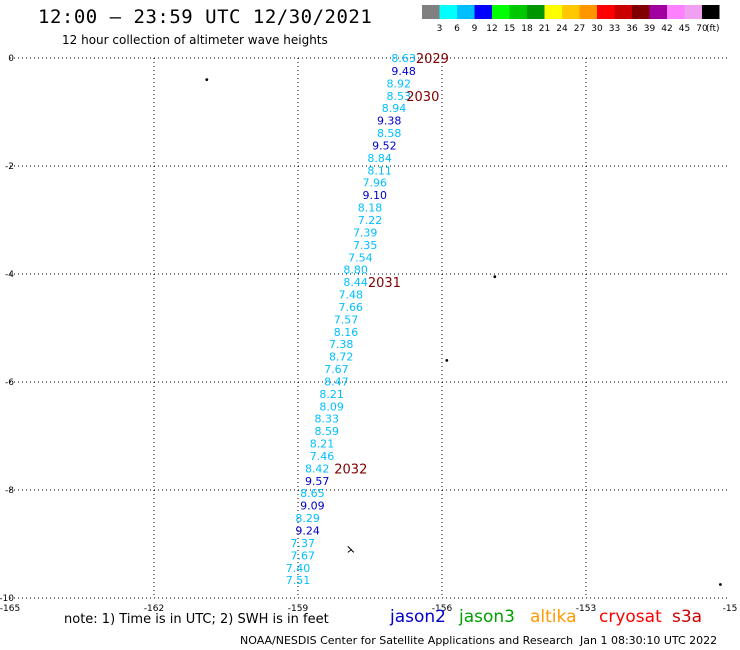 This screenshot has height=650, width=740. What do you see at coordinates (442, 609) in the screenshot?
I see `x-tick-label: -156` at bounding box center [442, 609].